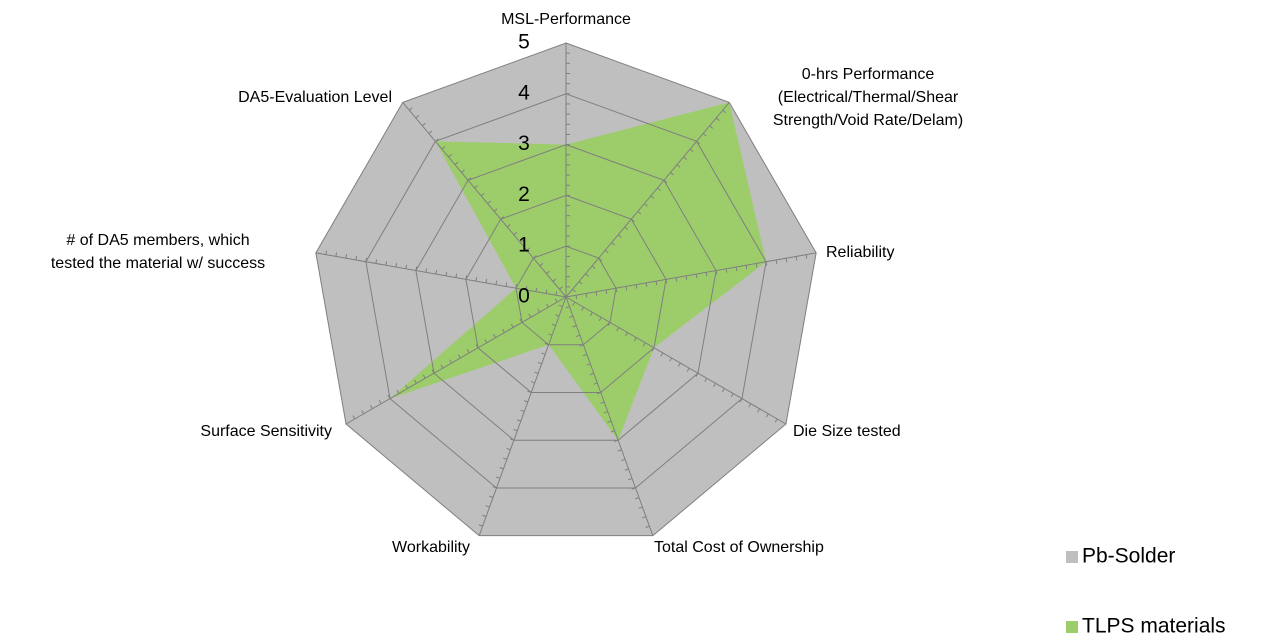 The image size is (1267, 640). What do you see at coordinates (566, 19) in the screenshot?
I see `category-label: MSL-Performance` at bounding box center [566, 19].